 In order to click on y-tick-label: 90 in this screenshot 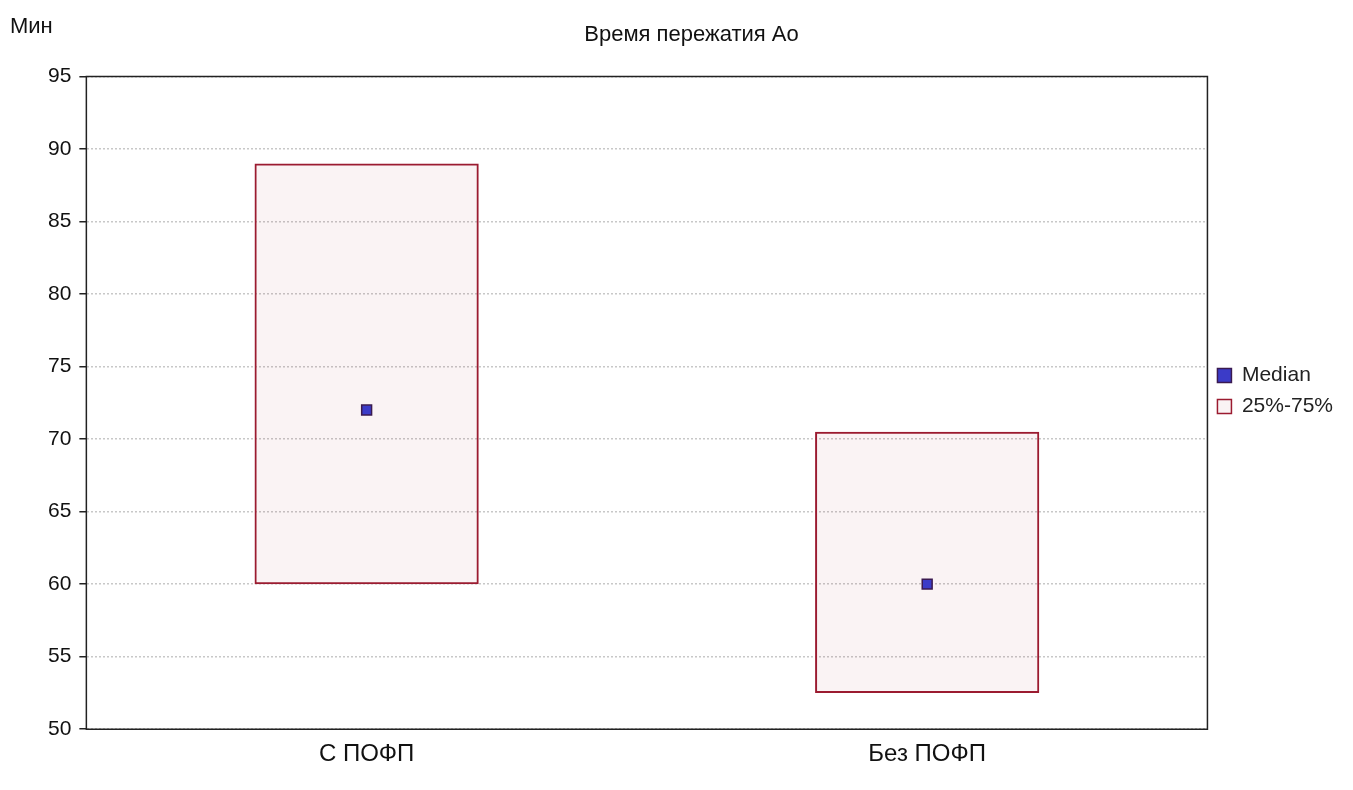, I will do `click(60, 147)`.